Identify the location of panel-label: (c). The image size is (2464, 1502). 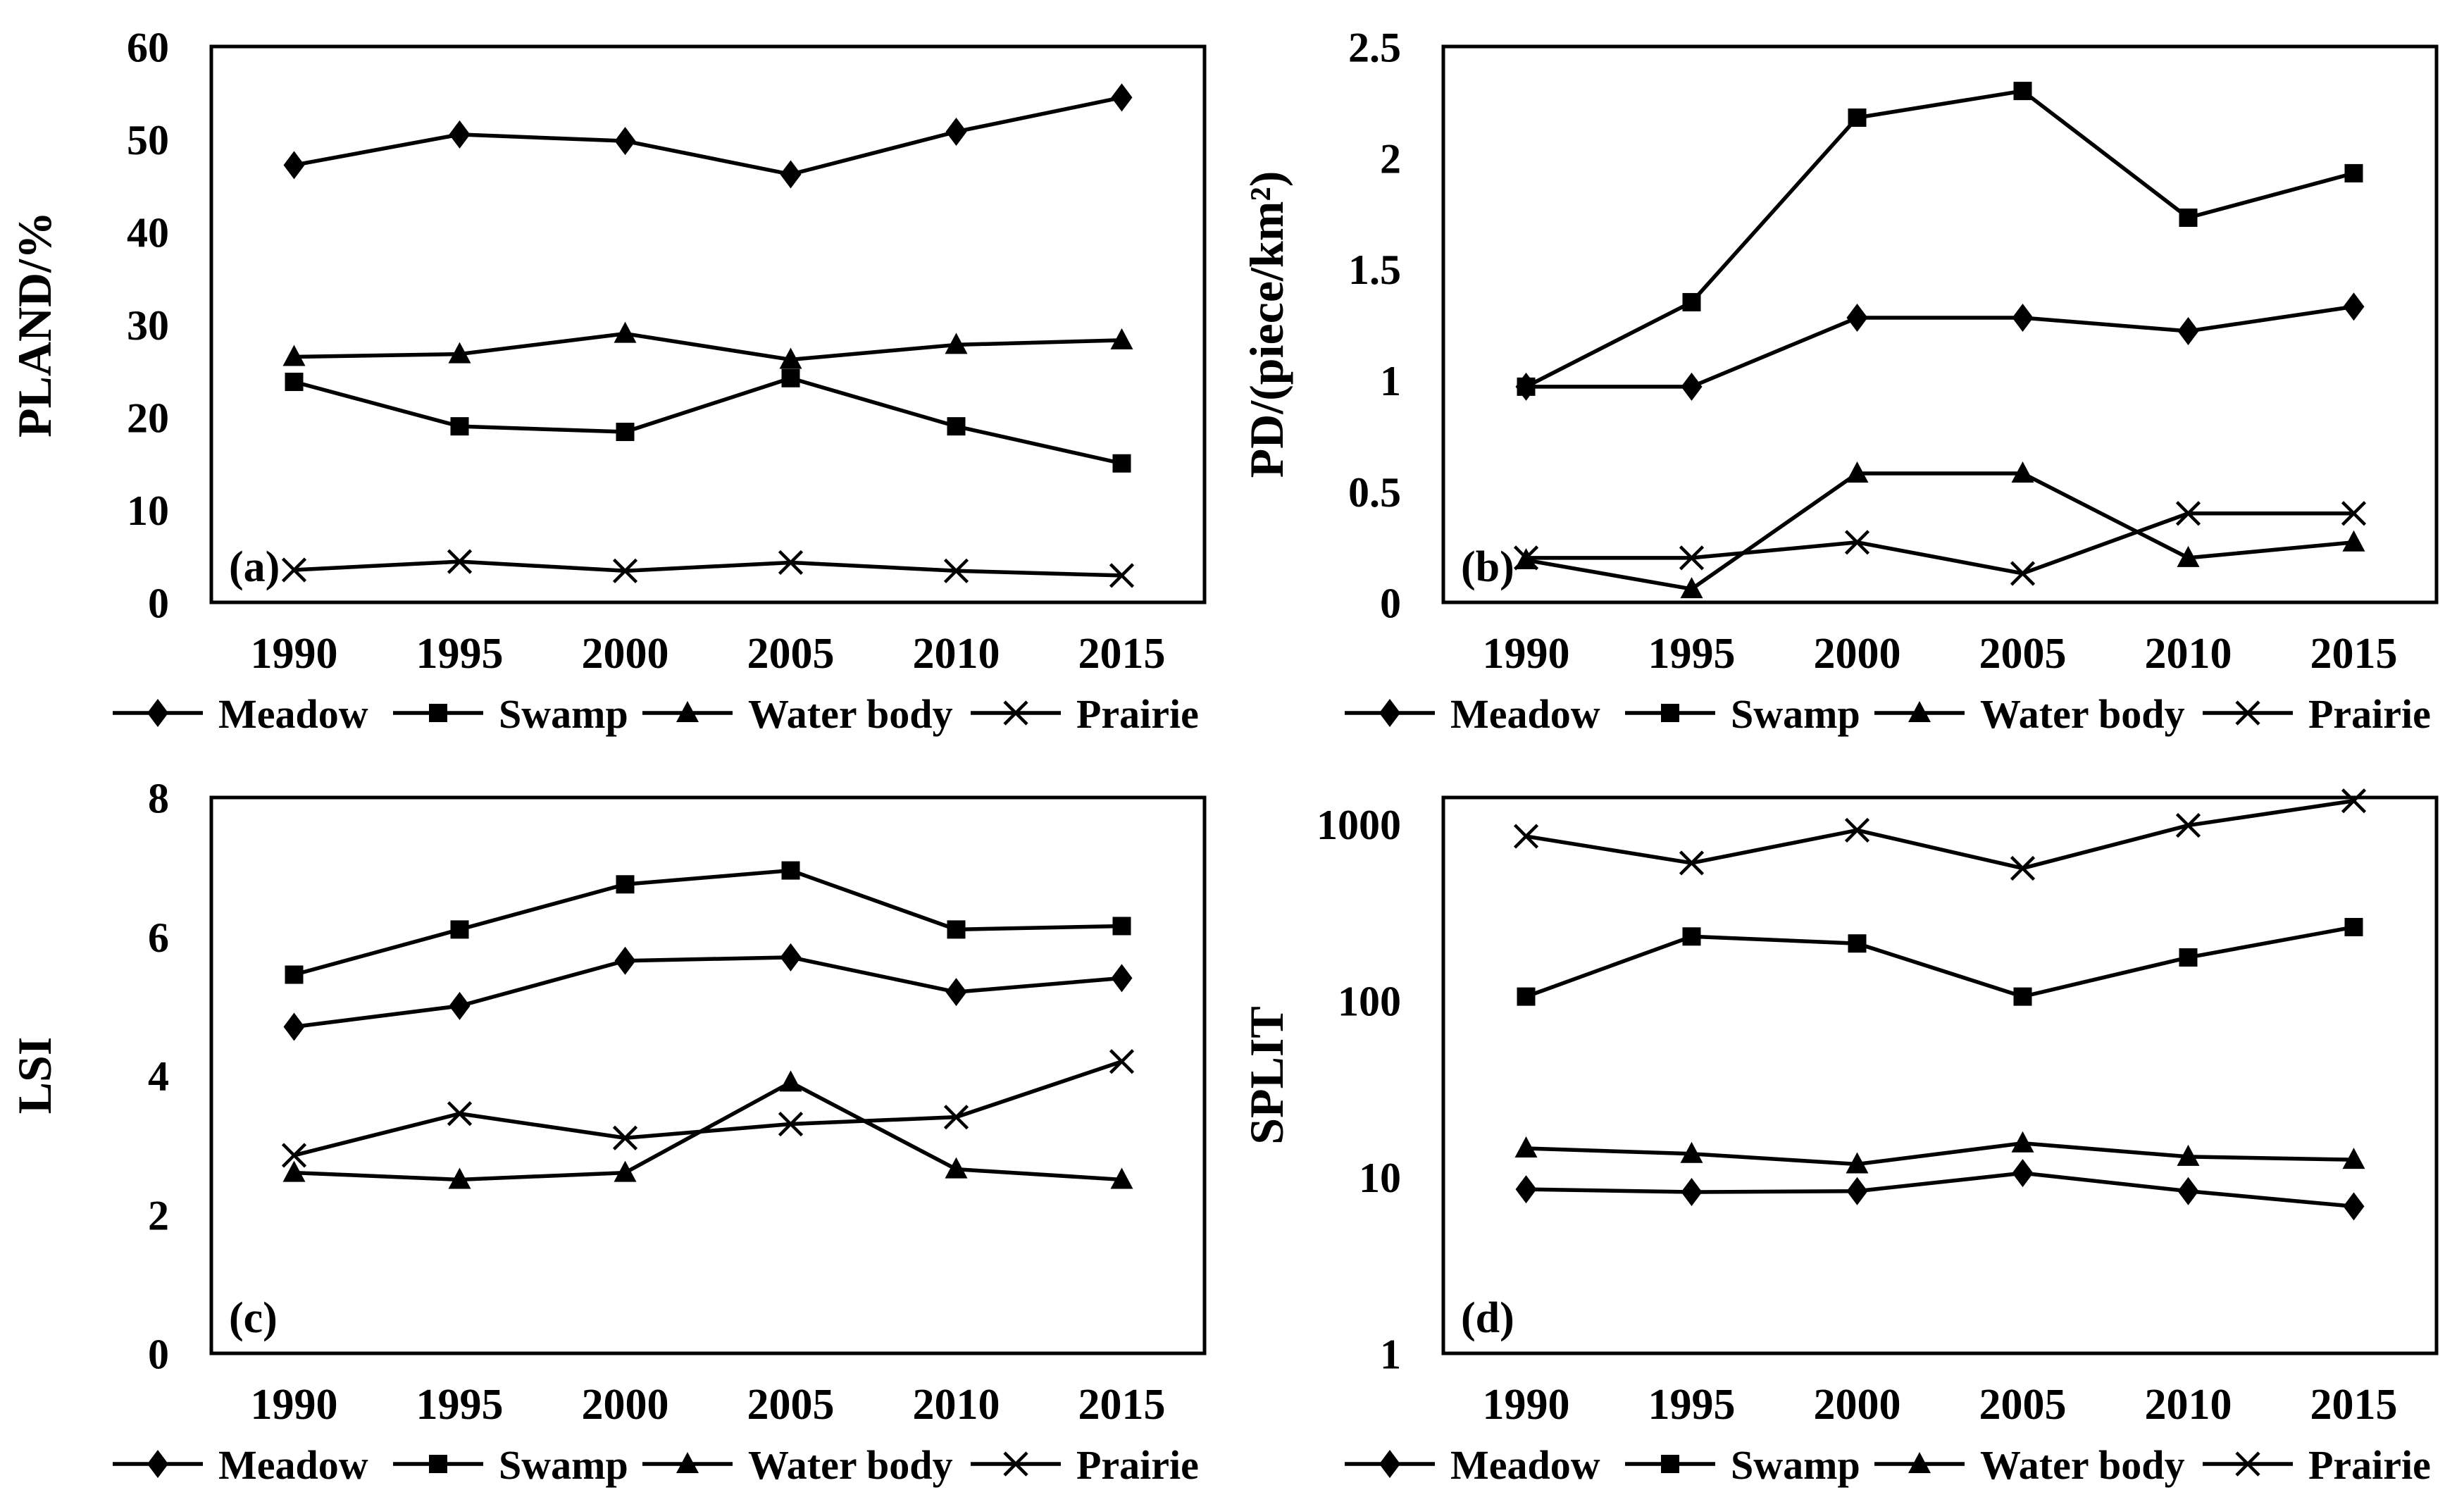
(253, 1318).